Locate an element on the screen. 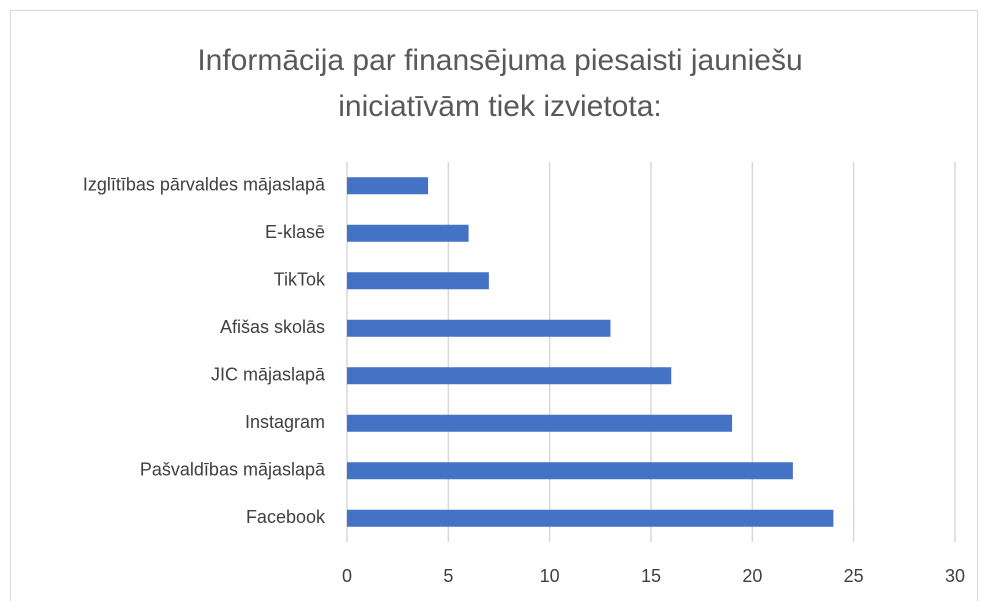 The width and height of the screenshot is (984, 601). x-tick-label: 15 is located at coordinates (651, 576).